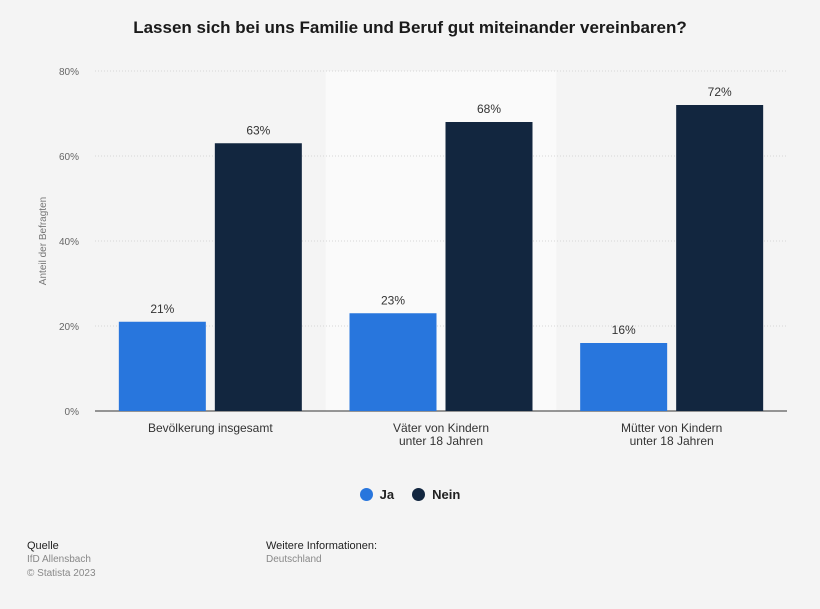  I want to click on data-label: 21%, so click(162, 309).